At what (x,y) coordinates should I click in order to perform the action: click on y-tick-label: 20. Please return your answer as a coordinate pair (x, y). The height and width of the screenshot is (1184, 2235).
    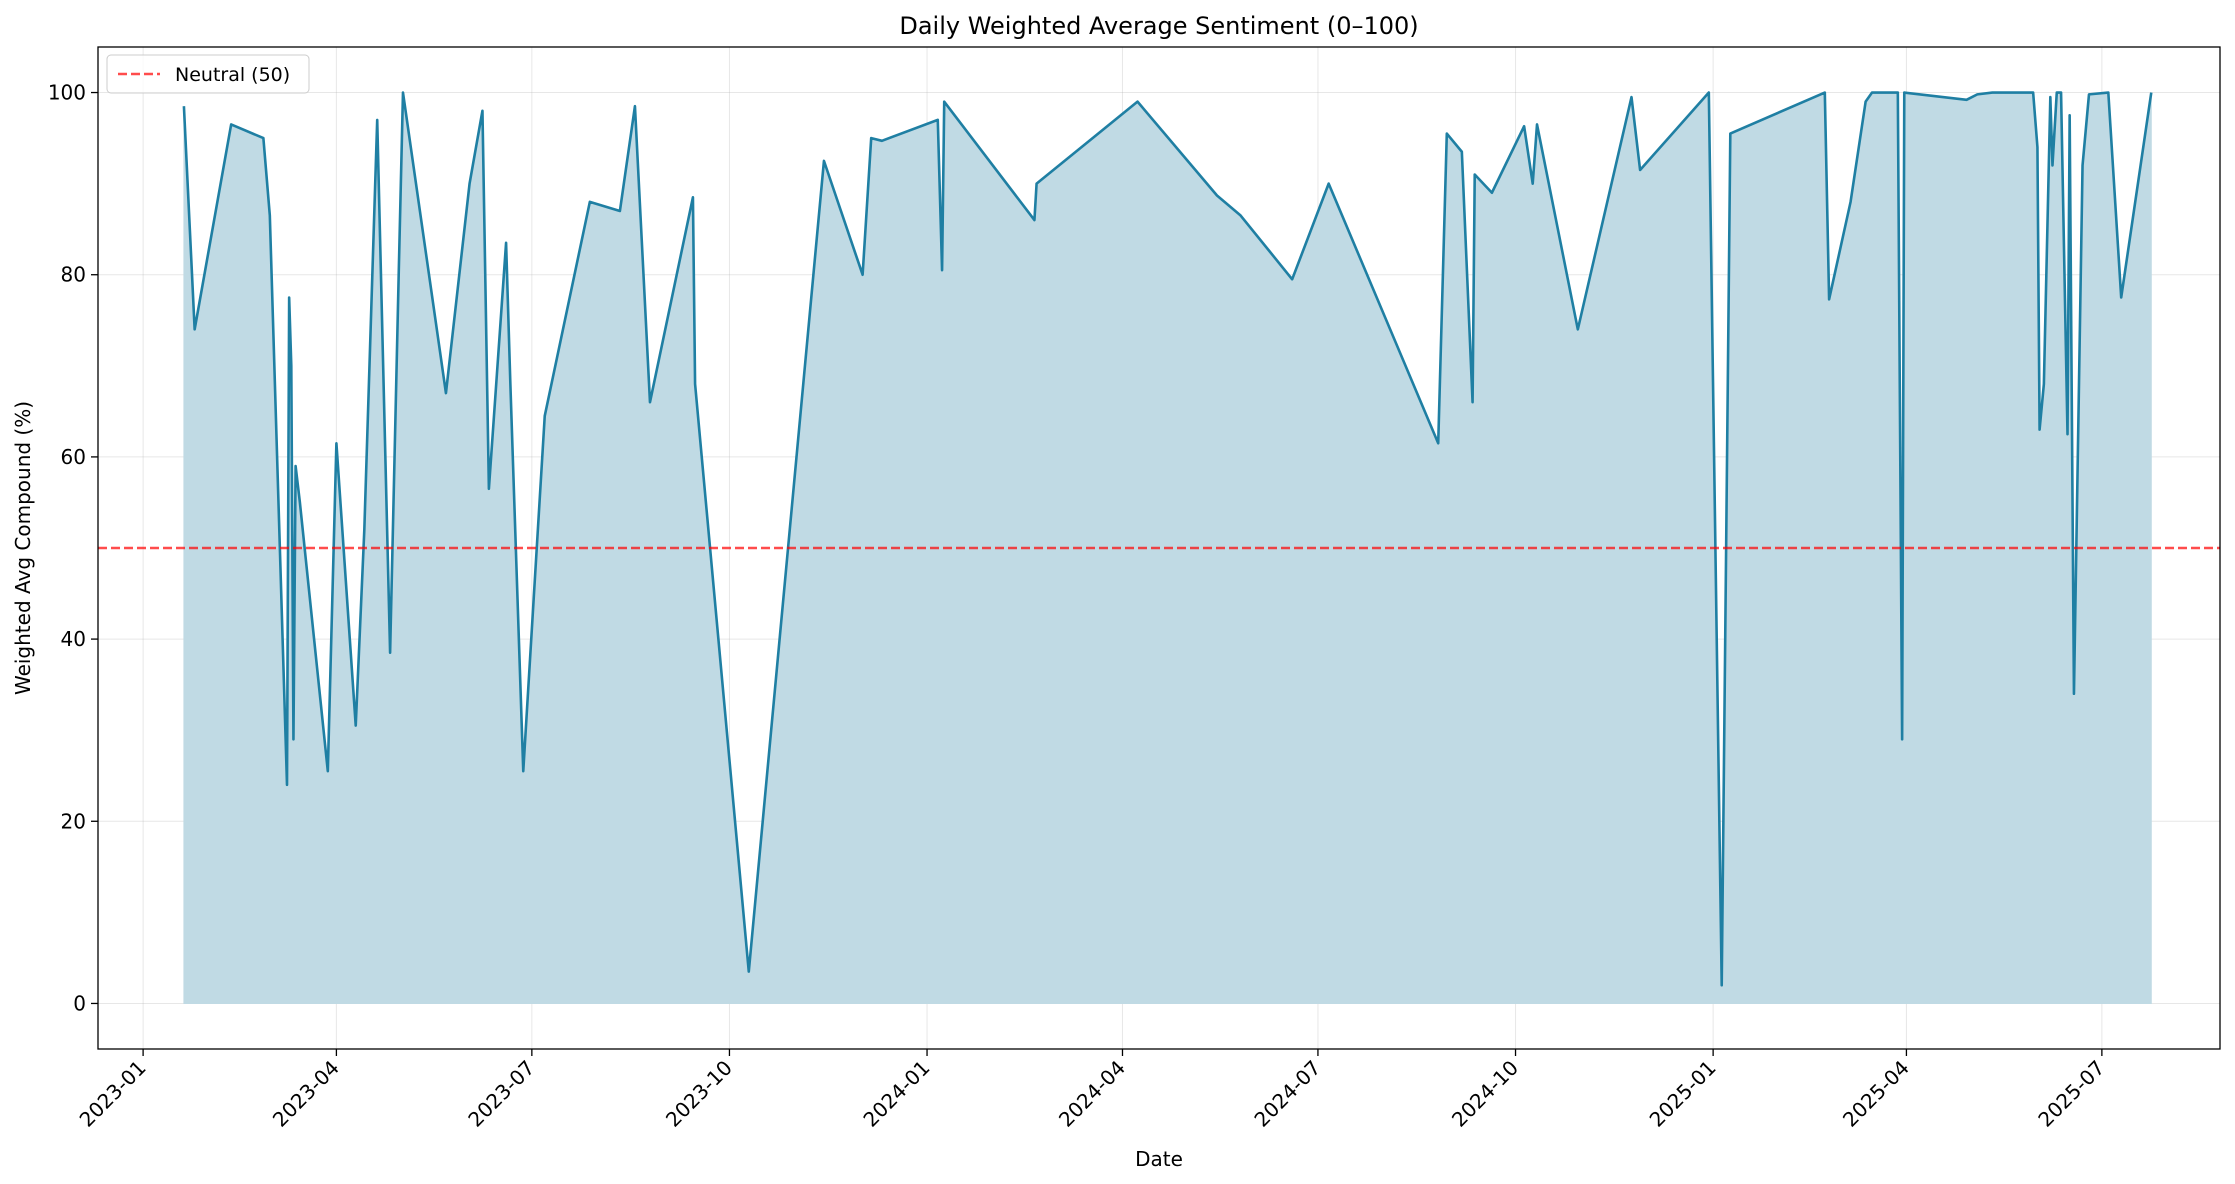
    Looking at the image, I should click on (73, 821).